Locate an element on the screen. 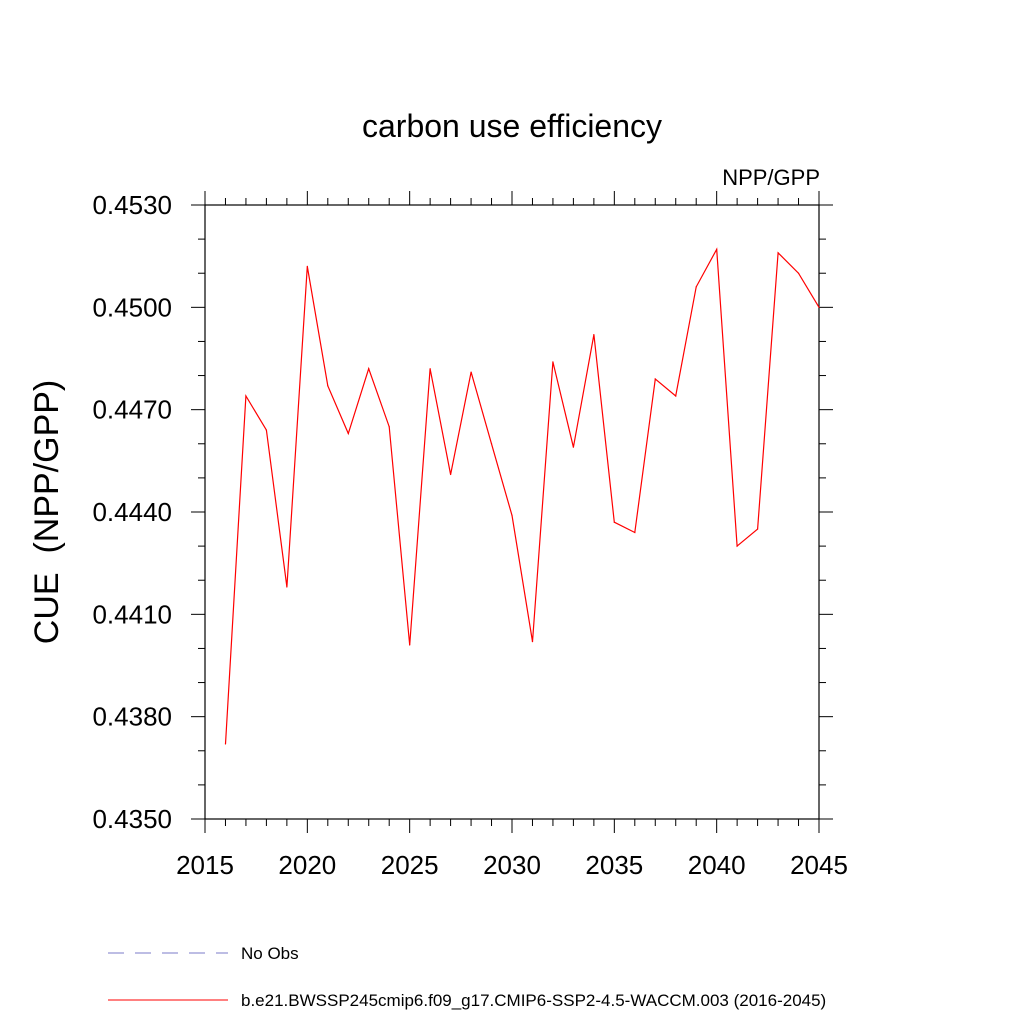 This screenshot has height=1024, width=1024. legend-label: No Obs is located at coordinates (270, 953).